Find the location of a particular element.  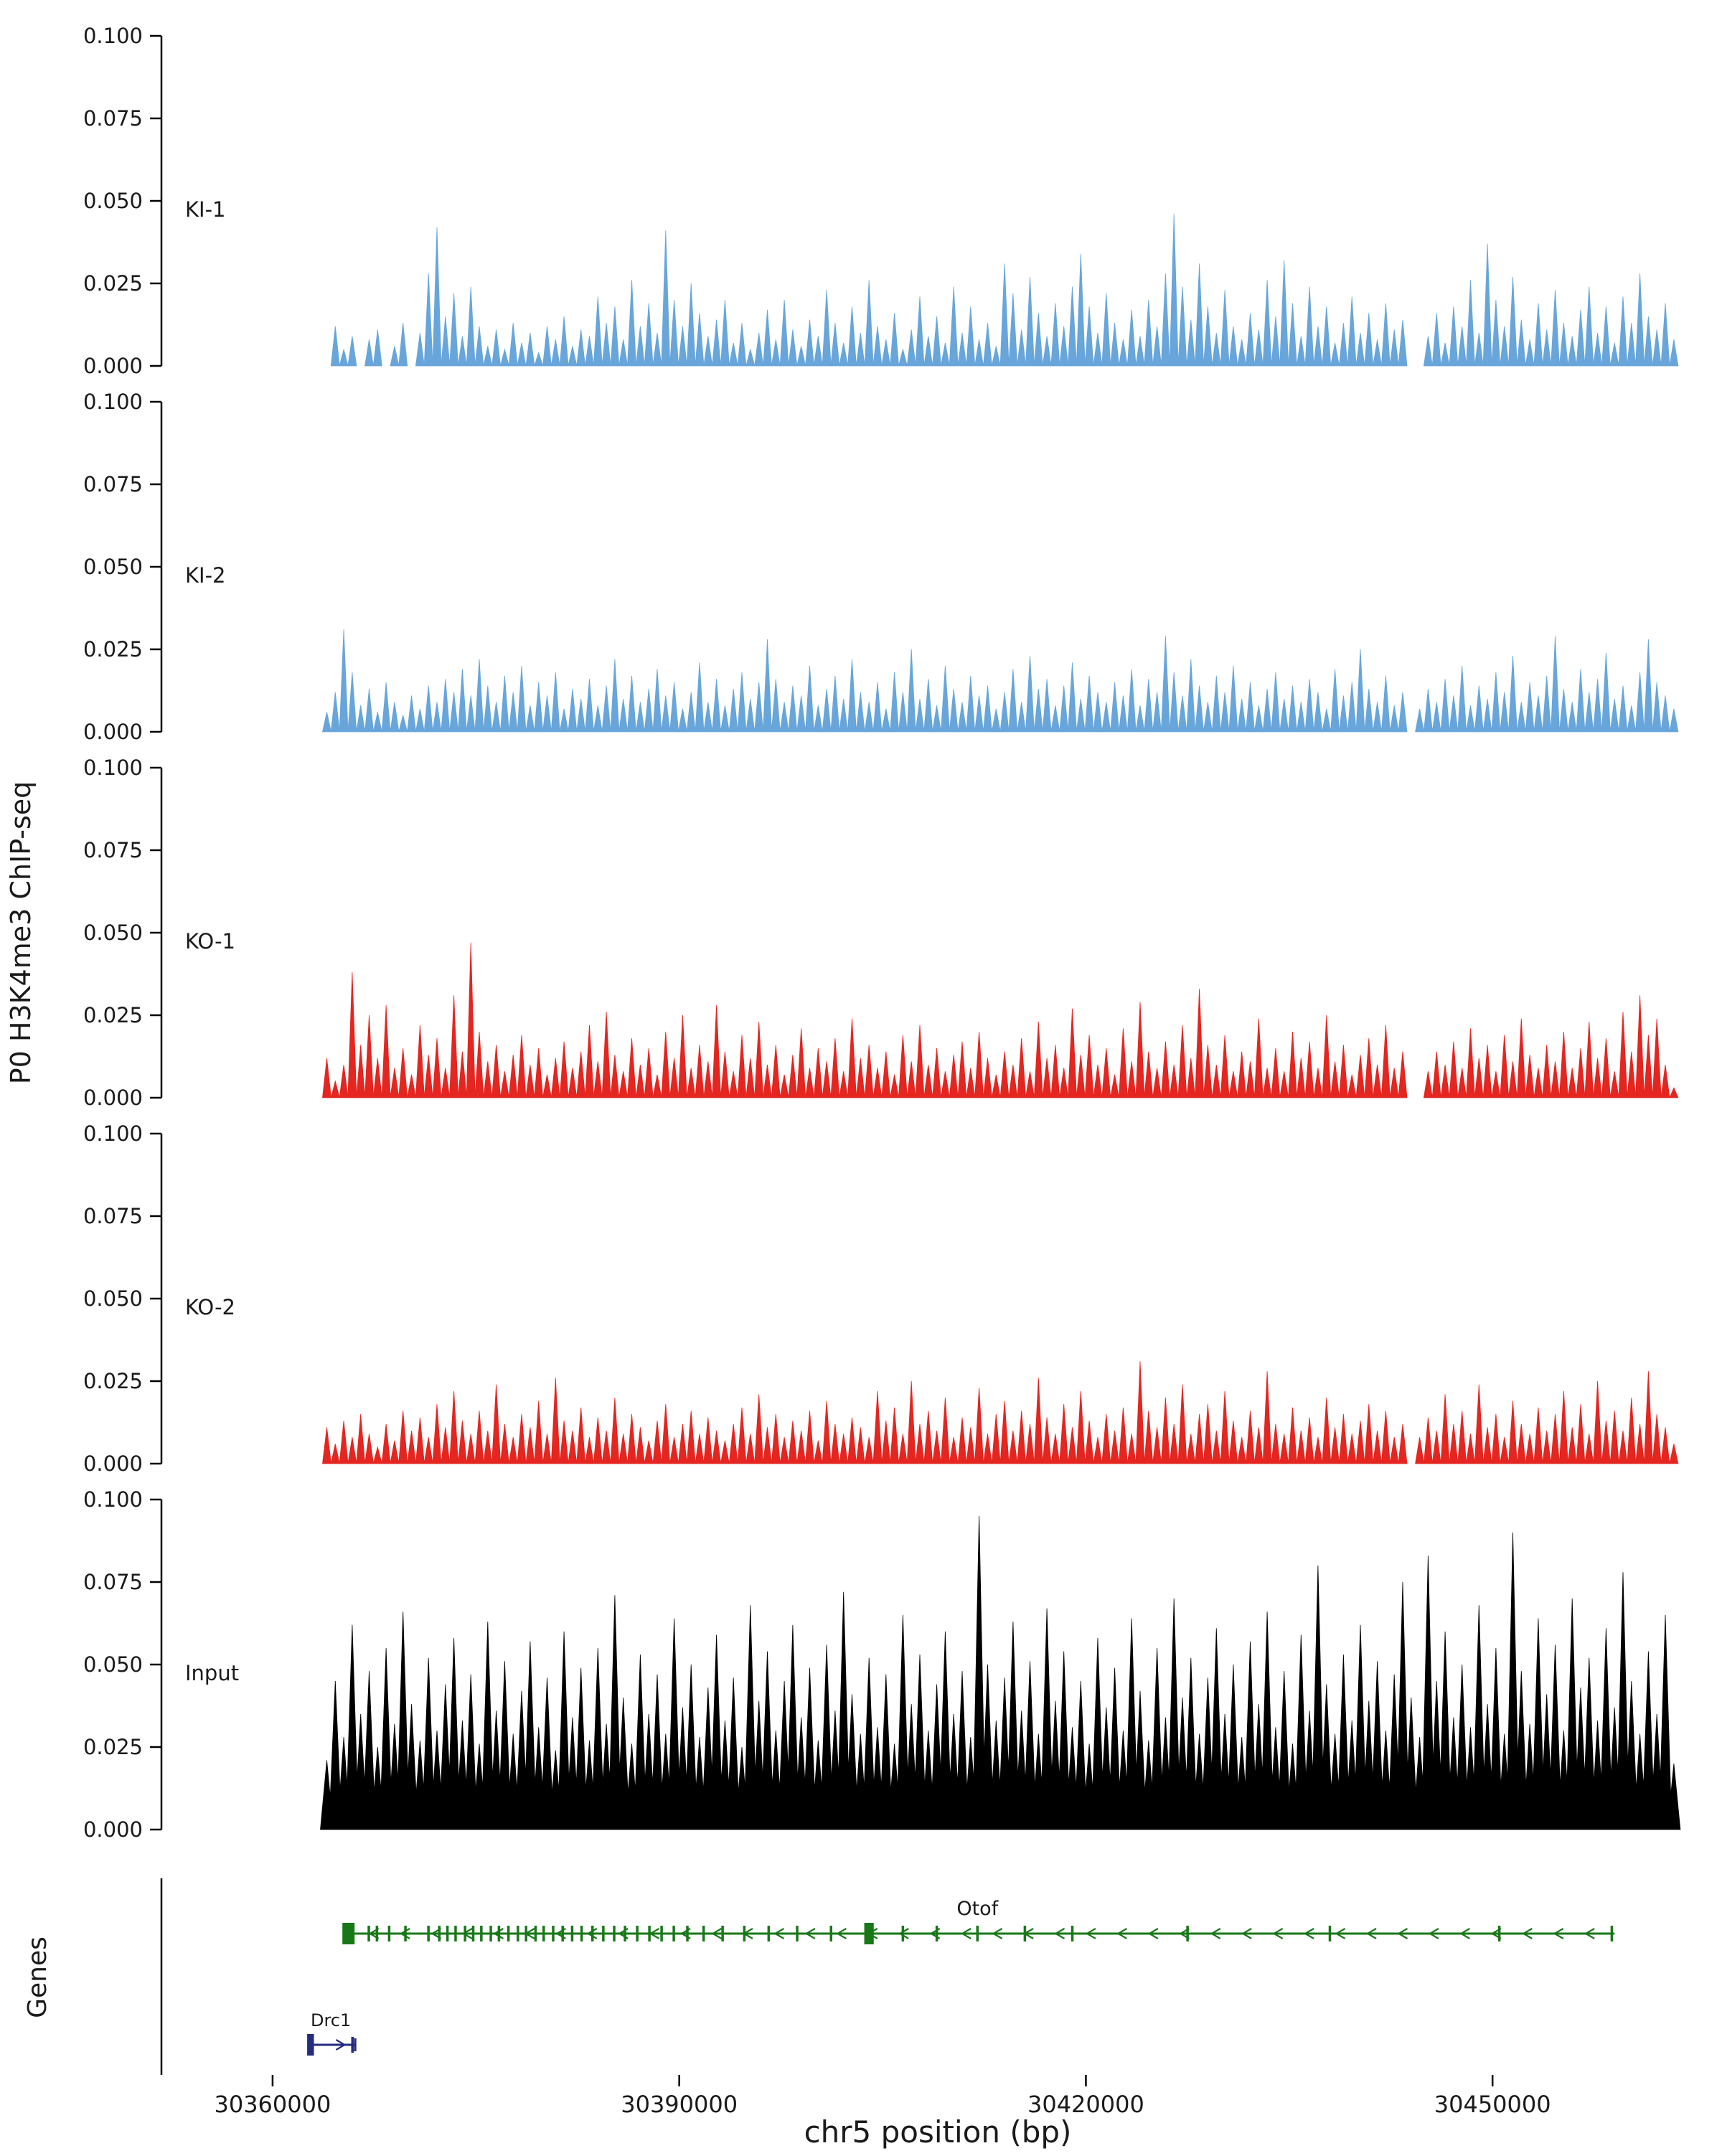

track-signal-ko1 is located at coordinates (1000, 1020).